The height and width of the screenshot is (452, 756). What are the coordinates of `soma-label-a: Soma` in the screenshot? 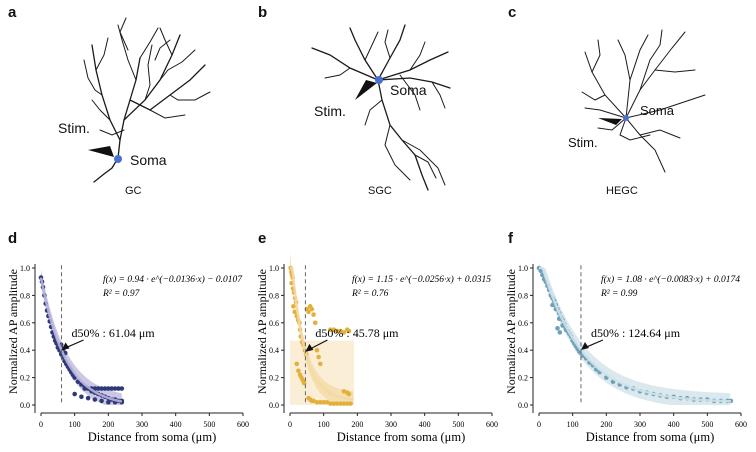 It's located at (148, 160).